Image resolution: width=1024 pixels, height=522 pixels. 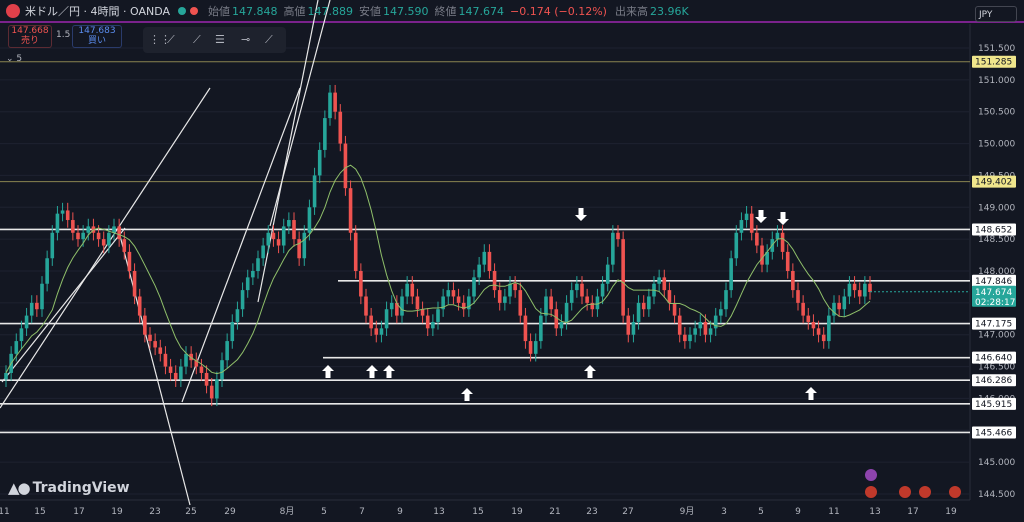 I want to click on y-tick-label: 145.000, so click(x=996, y=463).